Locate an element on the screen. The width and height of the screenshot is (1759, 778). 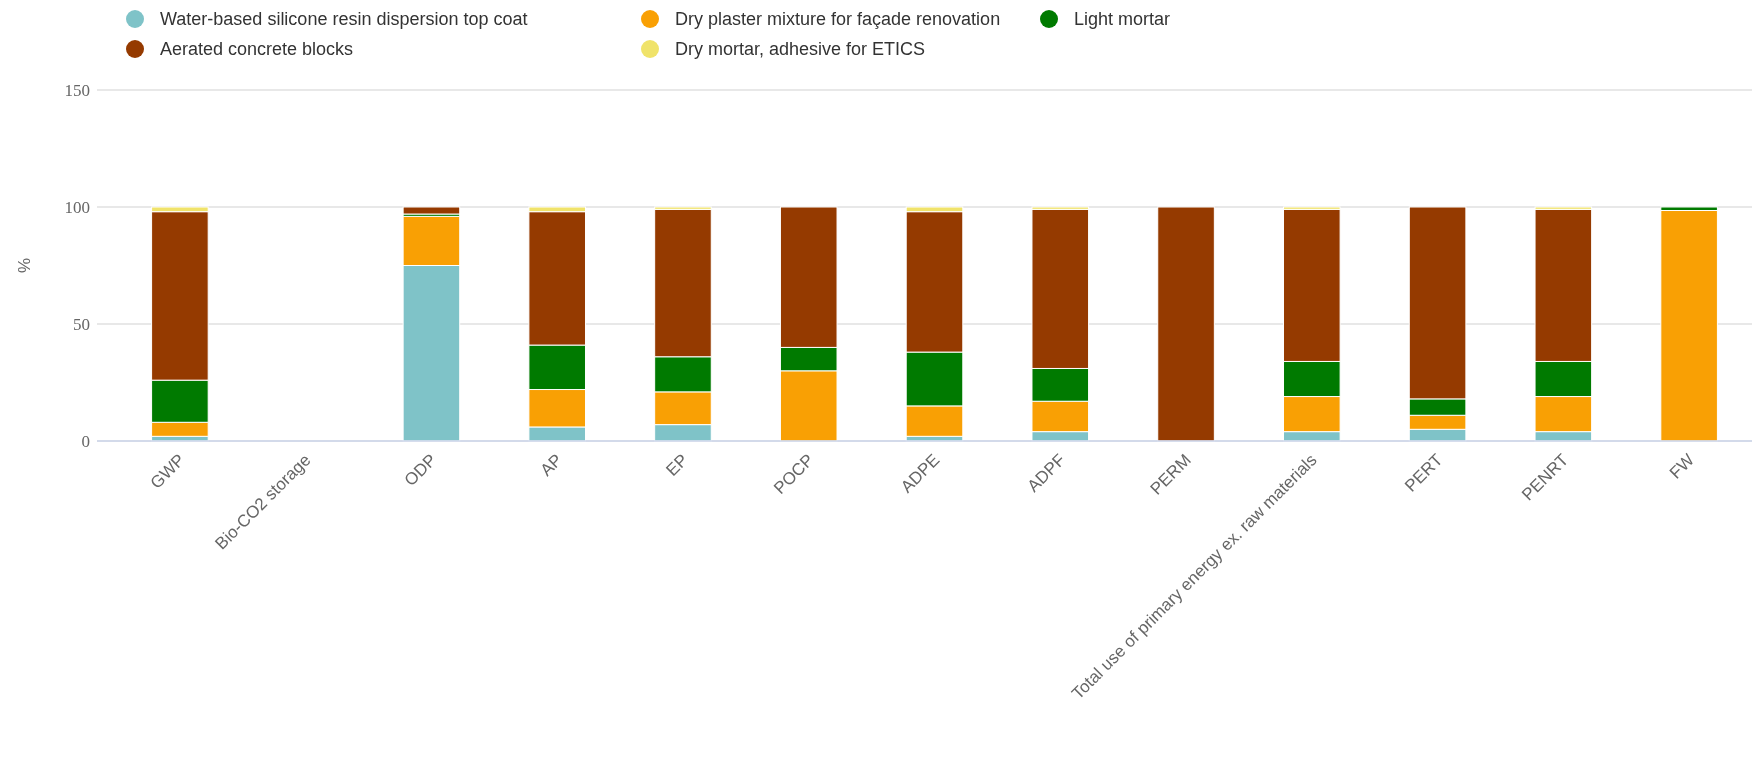
x-tick-label: AP is located at coordinates (551, 465).